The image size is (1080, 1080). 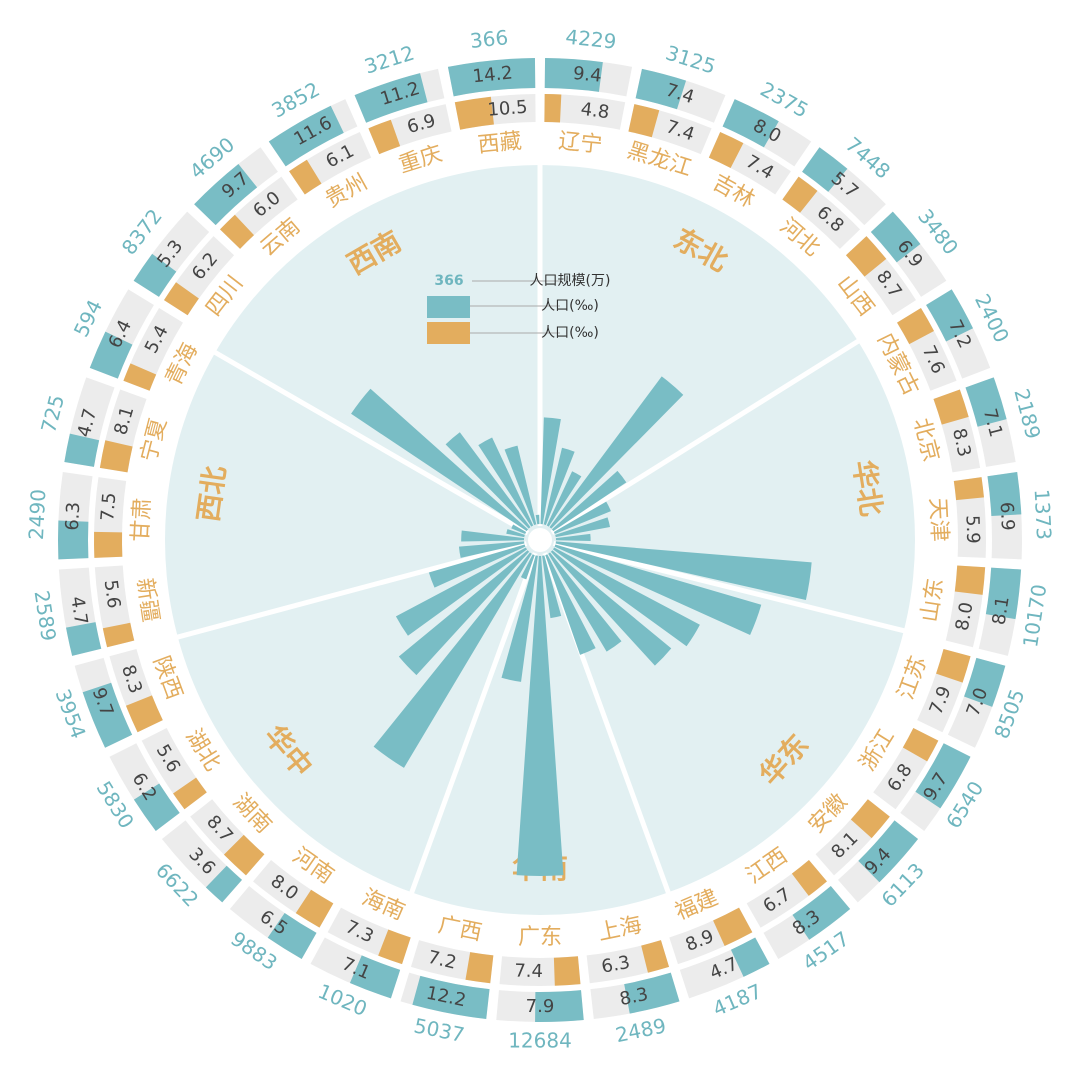 What do you see at coordinates (965, 617) in the screenshot?
I see `inner-ring-label: 8.0` at bounding box center [965, 617].